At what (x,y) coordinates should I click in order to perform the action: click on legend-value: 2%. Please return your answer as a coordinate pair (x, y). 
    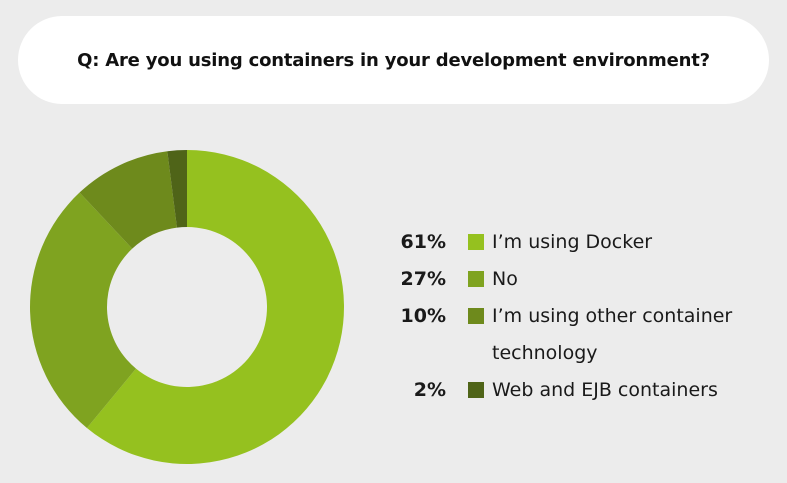
    Looking at the image, I should click on (429, 390).